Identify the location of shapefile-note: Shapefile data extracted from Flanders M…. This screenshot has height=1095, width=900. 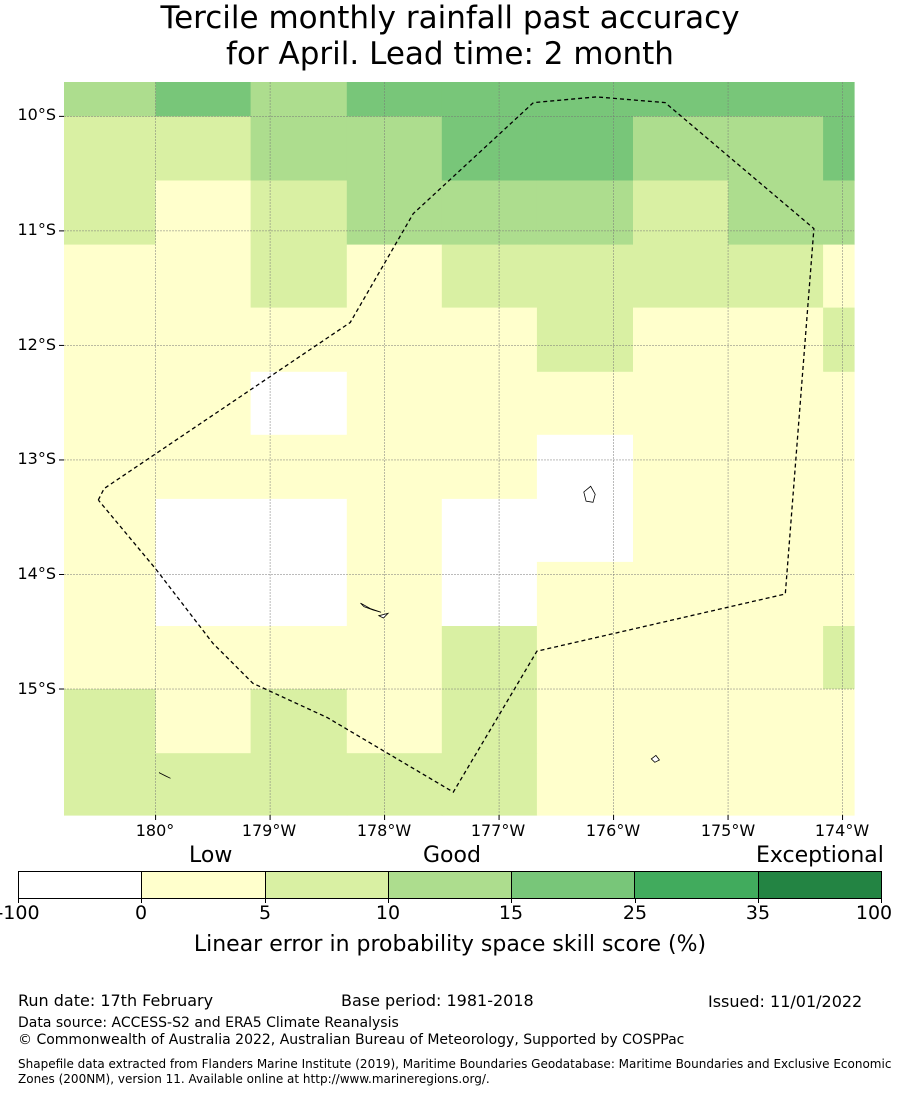
(455, 1071).